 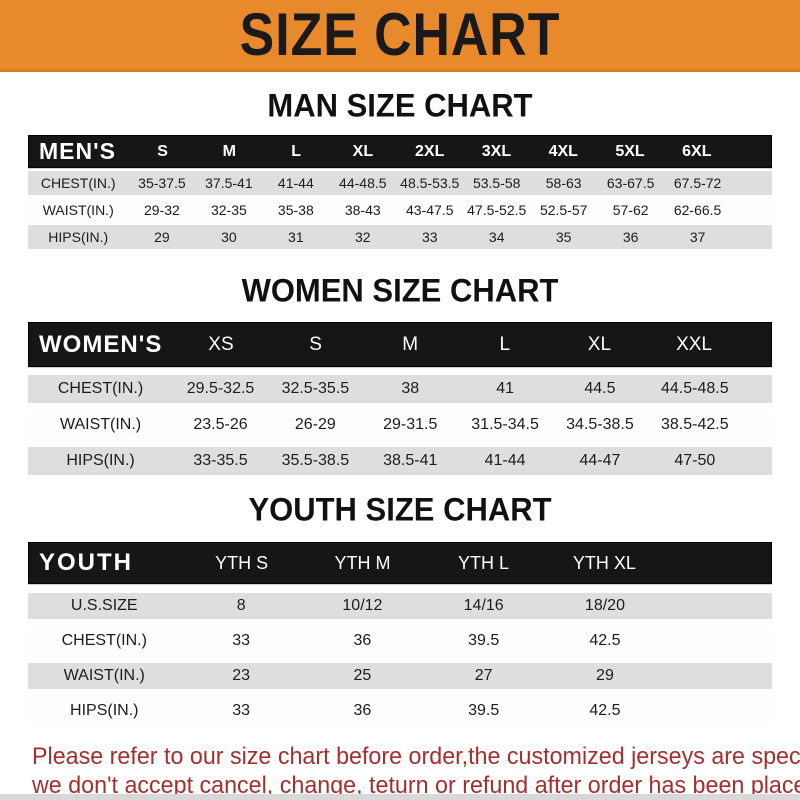 What do you see at coordinates (496, 183) in the screenshot?
I see `men-cell-r0-c5: 53.5-58` at bounding box center [496, 183].